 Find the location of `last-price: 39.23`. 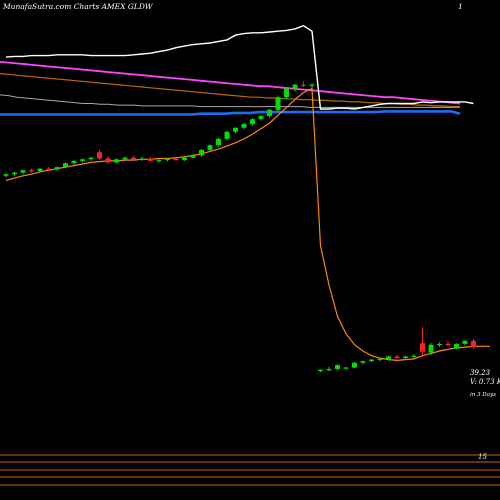

last-price: 39.23 is located at coordinates (480, 373).